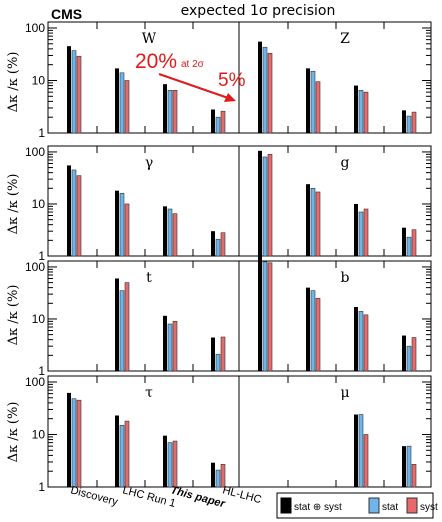 The width and height of the screenshot is (442, 522). What do you see at coordinates (149, 163) in the screenshot?
I see `panel-label: γ` at bounding box center [149, 163].